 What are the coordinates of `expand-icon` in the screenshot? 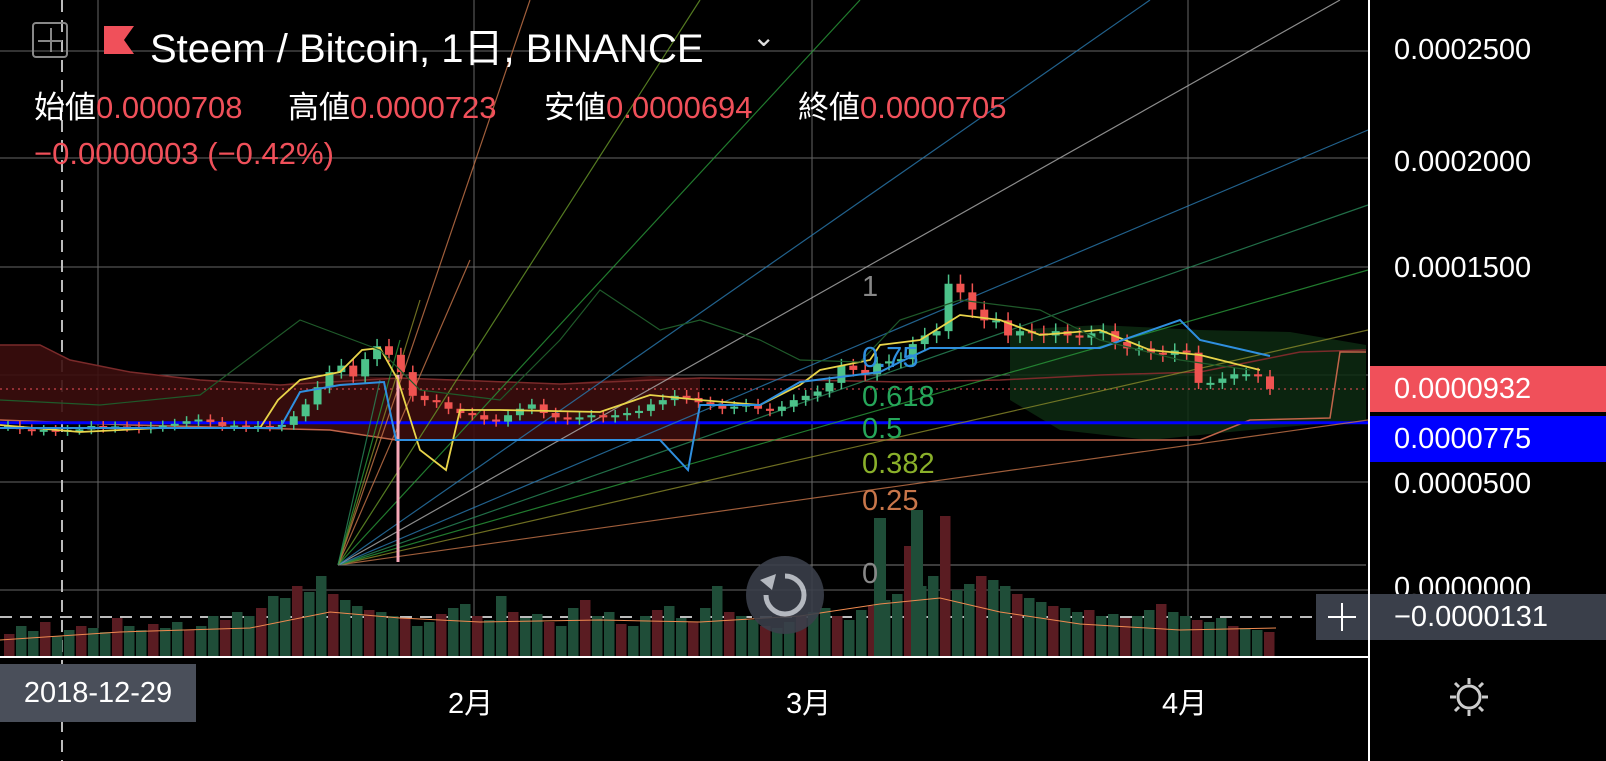 It's located at (50, 40).